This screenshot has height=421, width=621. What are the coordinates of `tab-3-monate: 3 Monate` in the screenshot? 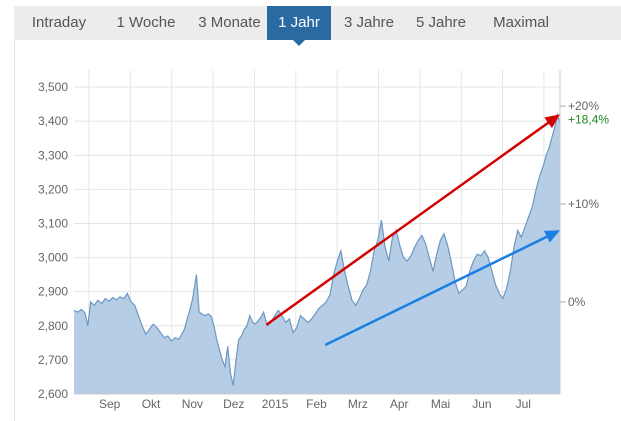 It's located at (229, 22).